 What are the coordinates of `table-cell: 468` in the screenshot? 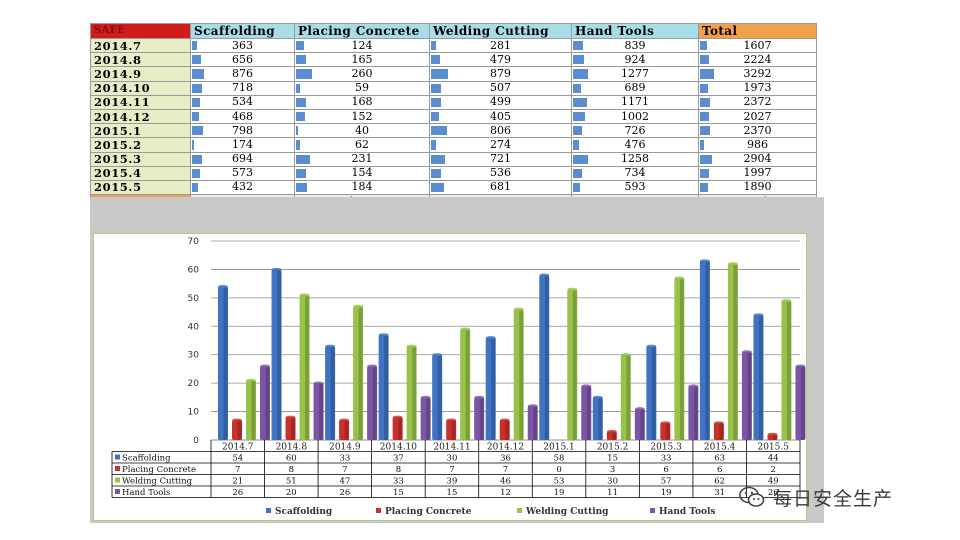 It's located at (242, 116).